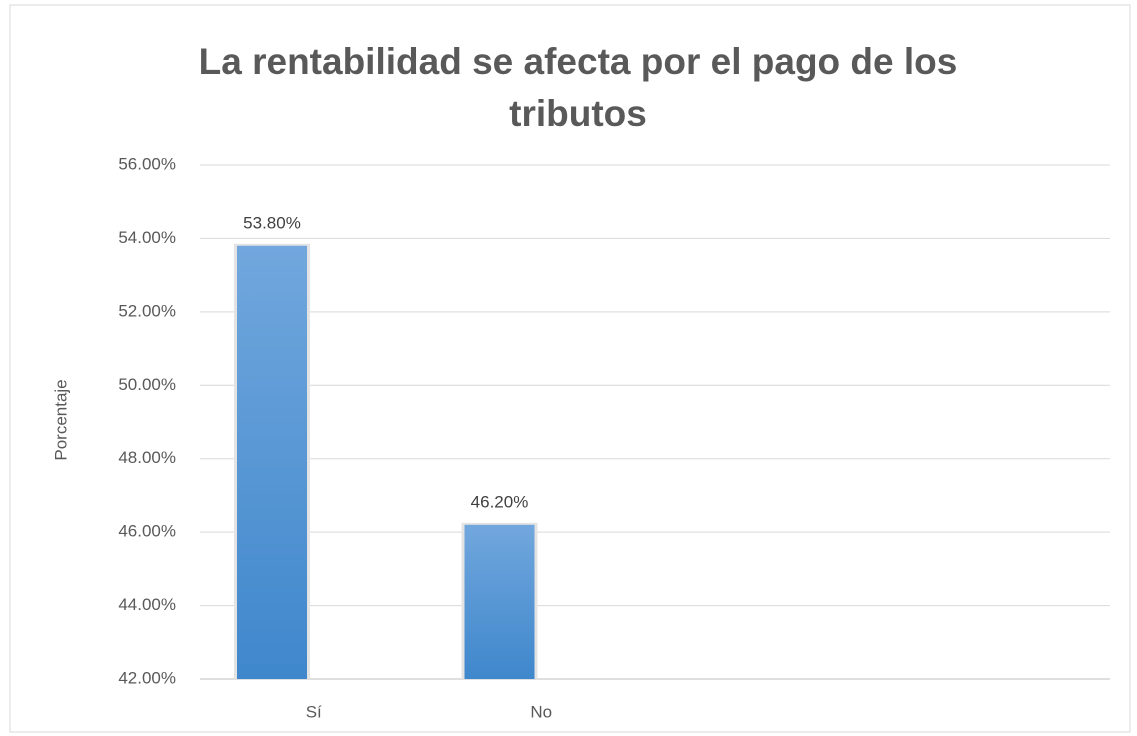 Image resolution: width=1137 pixels, height=736 pixels. Describe the element at coordinates (147, 457) in the screenshot. I see `y-tick-label: 48.00%` at that location.